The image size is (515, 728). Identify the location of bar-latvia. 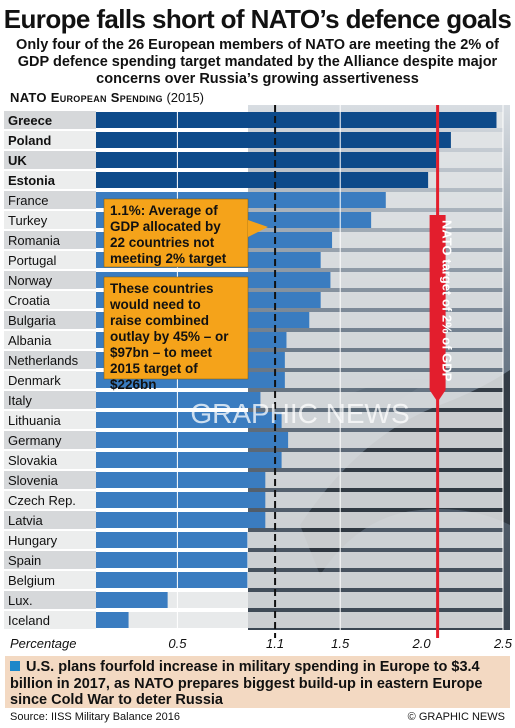
(181, 520).